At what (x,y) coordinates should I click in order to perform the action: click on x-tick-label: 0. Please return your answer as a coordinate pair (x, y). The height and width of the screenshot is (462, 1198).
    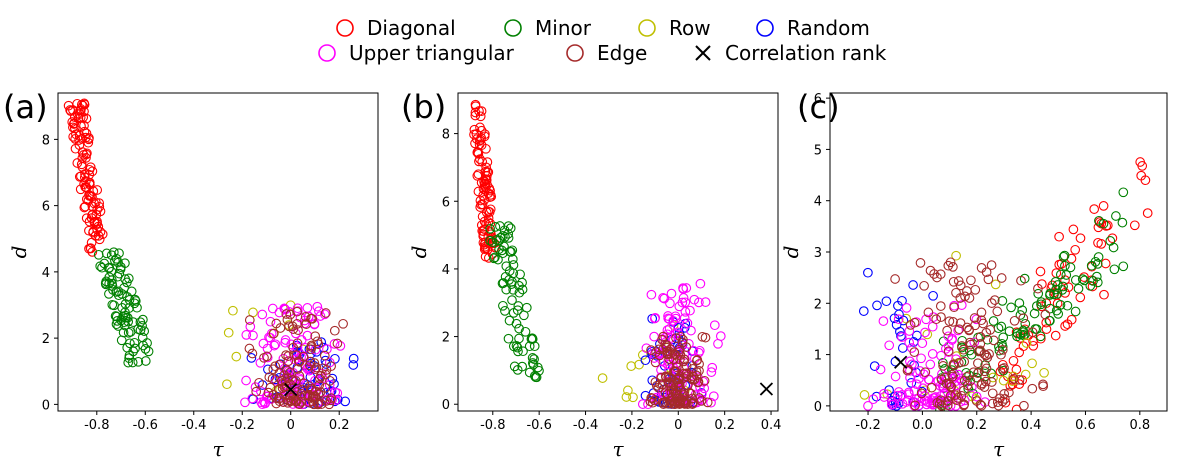
    Looking at the image, I should click on (678, 425).